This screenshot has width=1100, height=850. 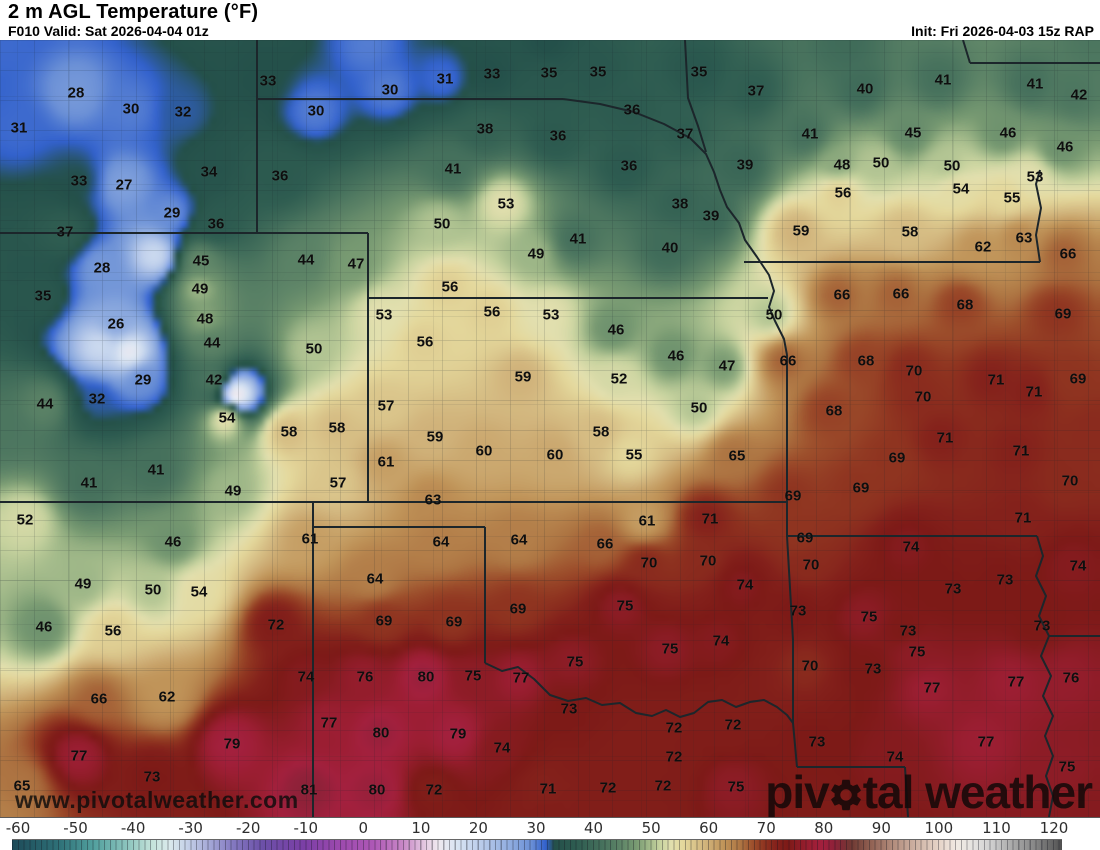 What do you see at coordinates (625, 606) in the screenshot?
I see `temp-label: 75` at bounding box center [625, 606].